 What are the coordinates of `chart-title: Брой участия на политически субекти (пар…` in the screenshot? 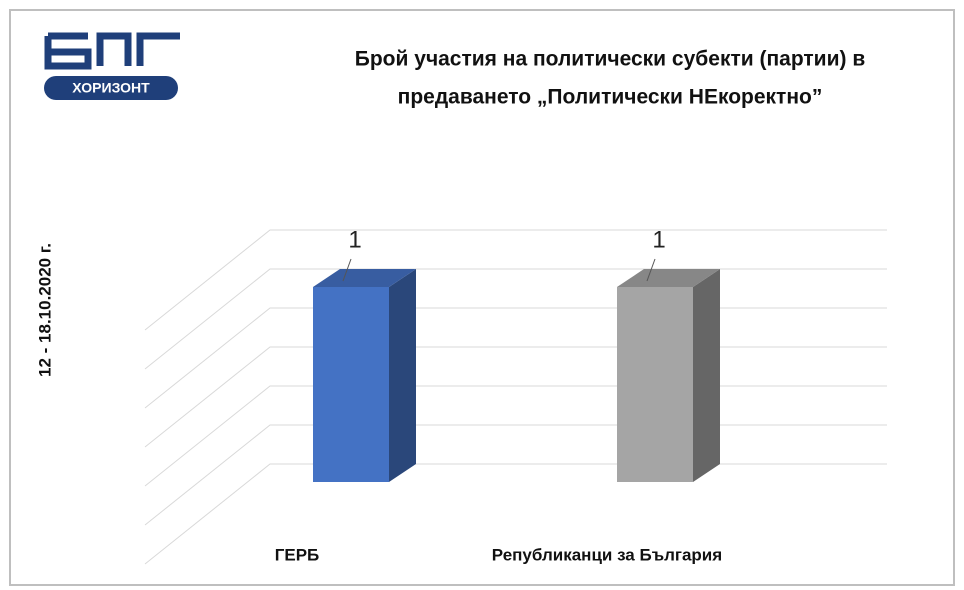 It's located at (610, 59).